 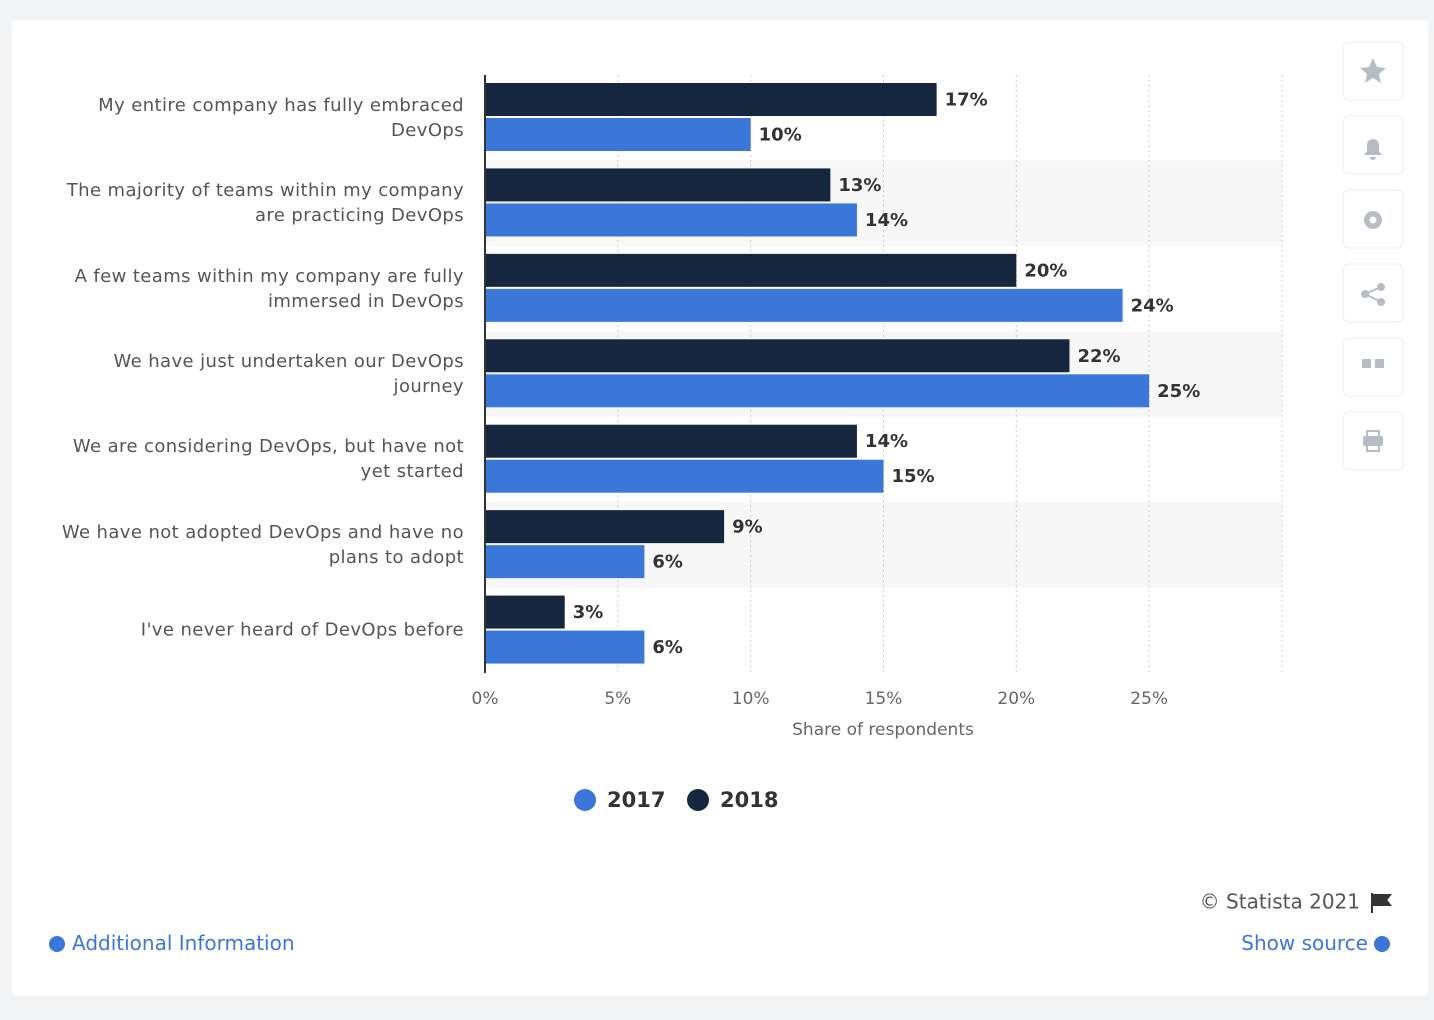 I want to click on legend-label: 2018, so click(x=749, y=800).